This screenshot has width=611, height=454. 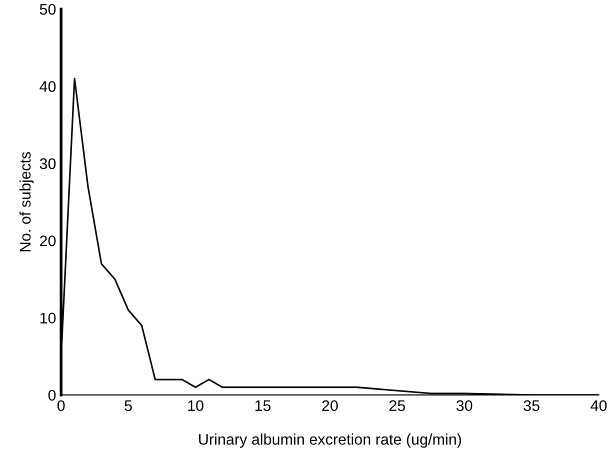 I want to click on x-tick-label: 40, so click(x=598, y=406).